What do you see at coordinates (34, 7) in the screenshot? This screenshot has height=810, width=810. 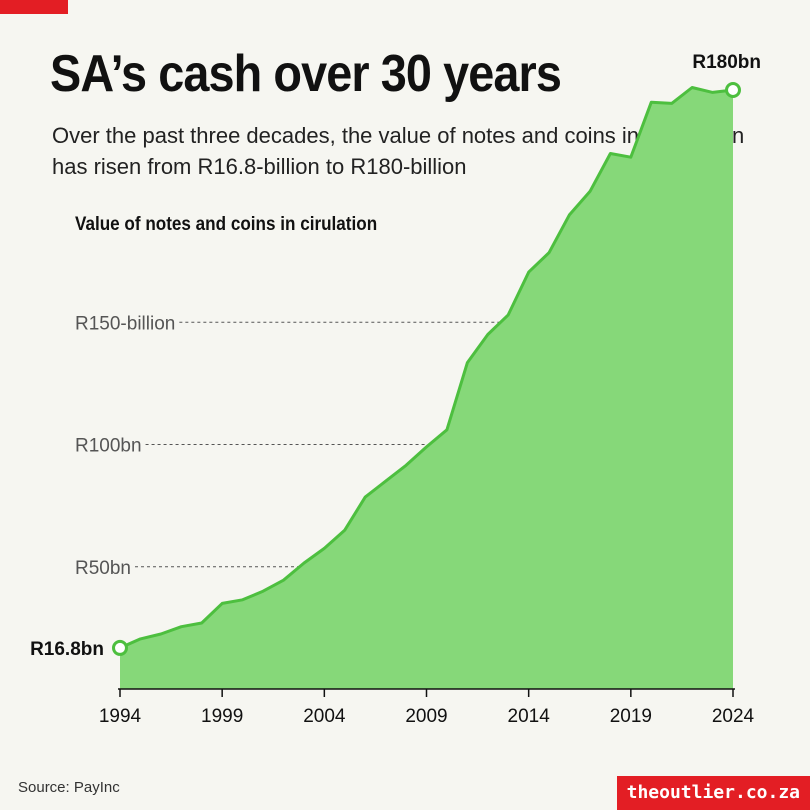 I see `accent-bar` at bounding box center [34, 7].